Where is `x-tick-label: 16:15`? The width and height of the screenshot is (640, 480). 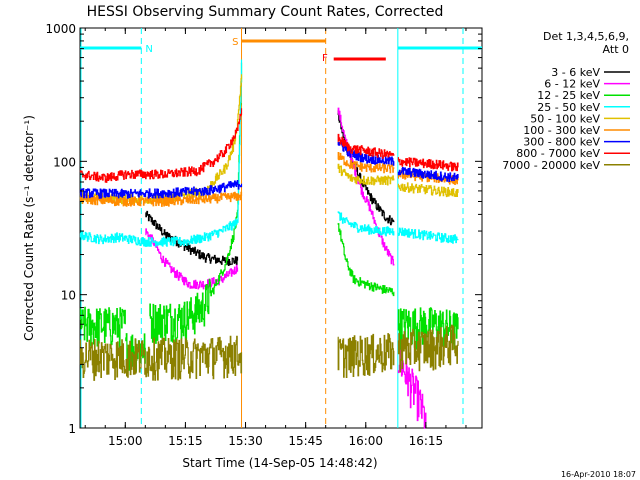 x-tick-label: 16:15 is located at coordinates (426, 441).